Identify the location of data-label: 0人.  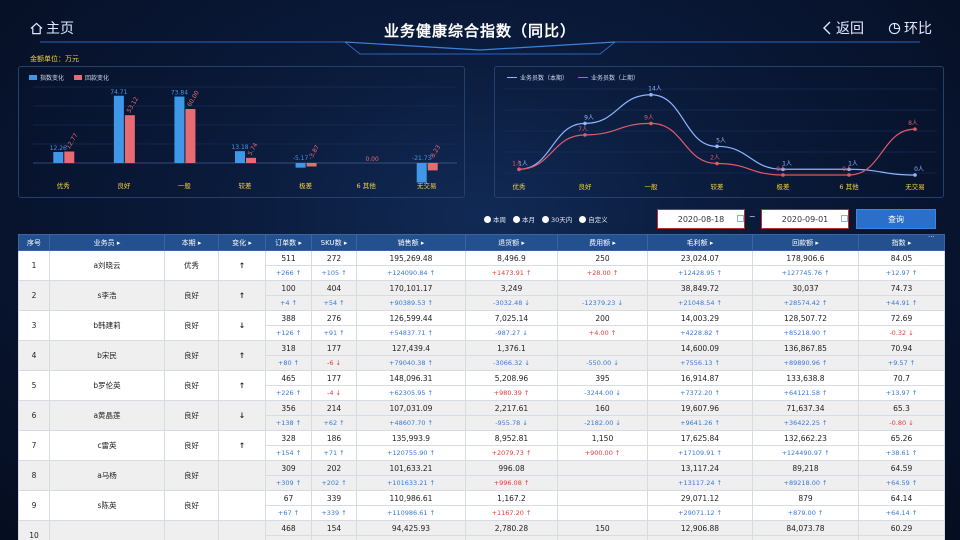
(919, 169).